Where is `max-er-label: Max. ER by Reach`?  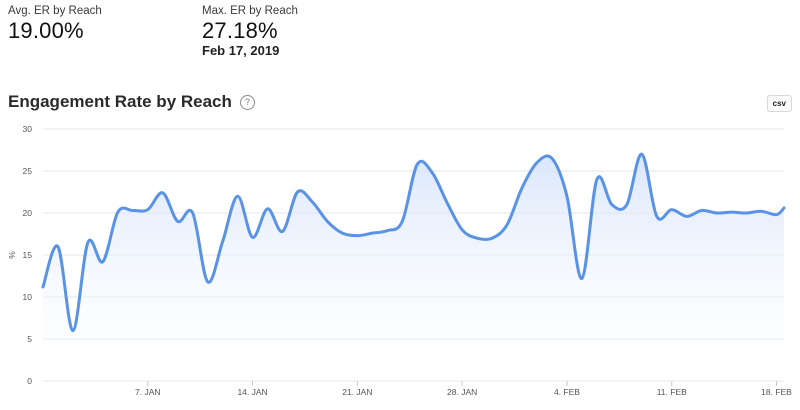 max-er-label: Max. ER by Reach is located at coordinates (250, 11).